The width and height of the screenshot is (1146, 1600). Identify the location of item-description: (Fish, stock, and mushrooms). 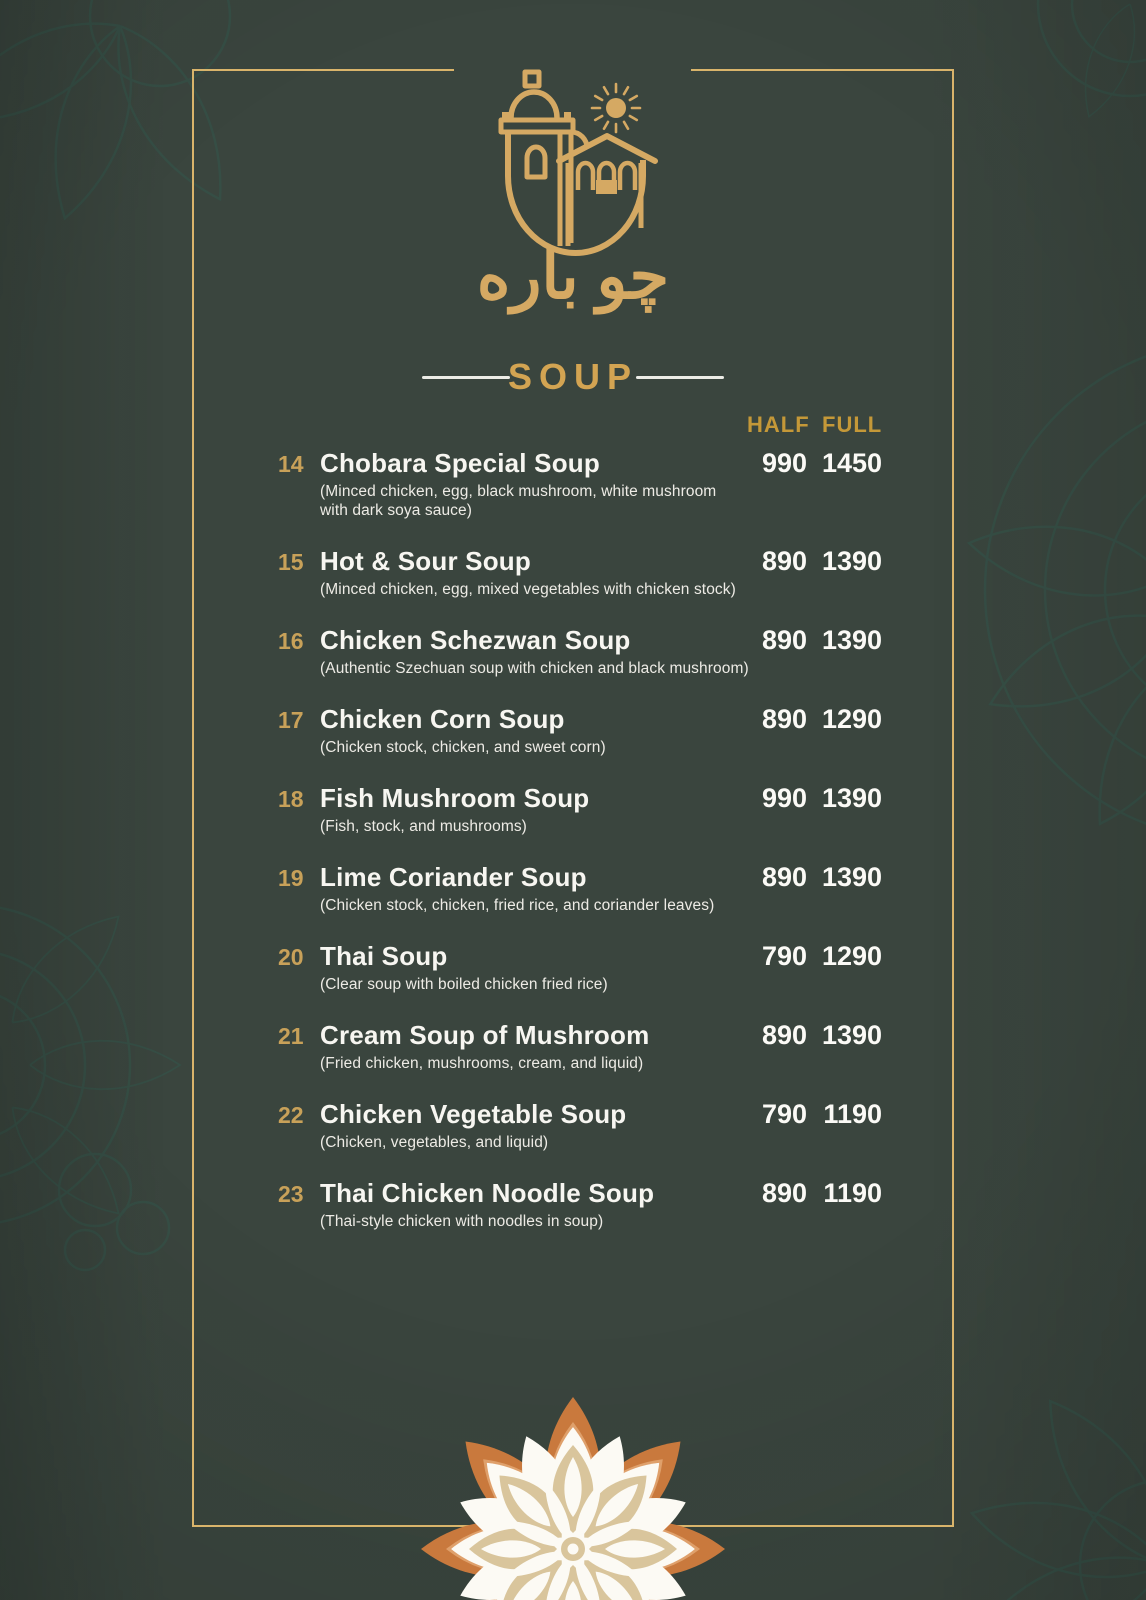
(423, 826).